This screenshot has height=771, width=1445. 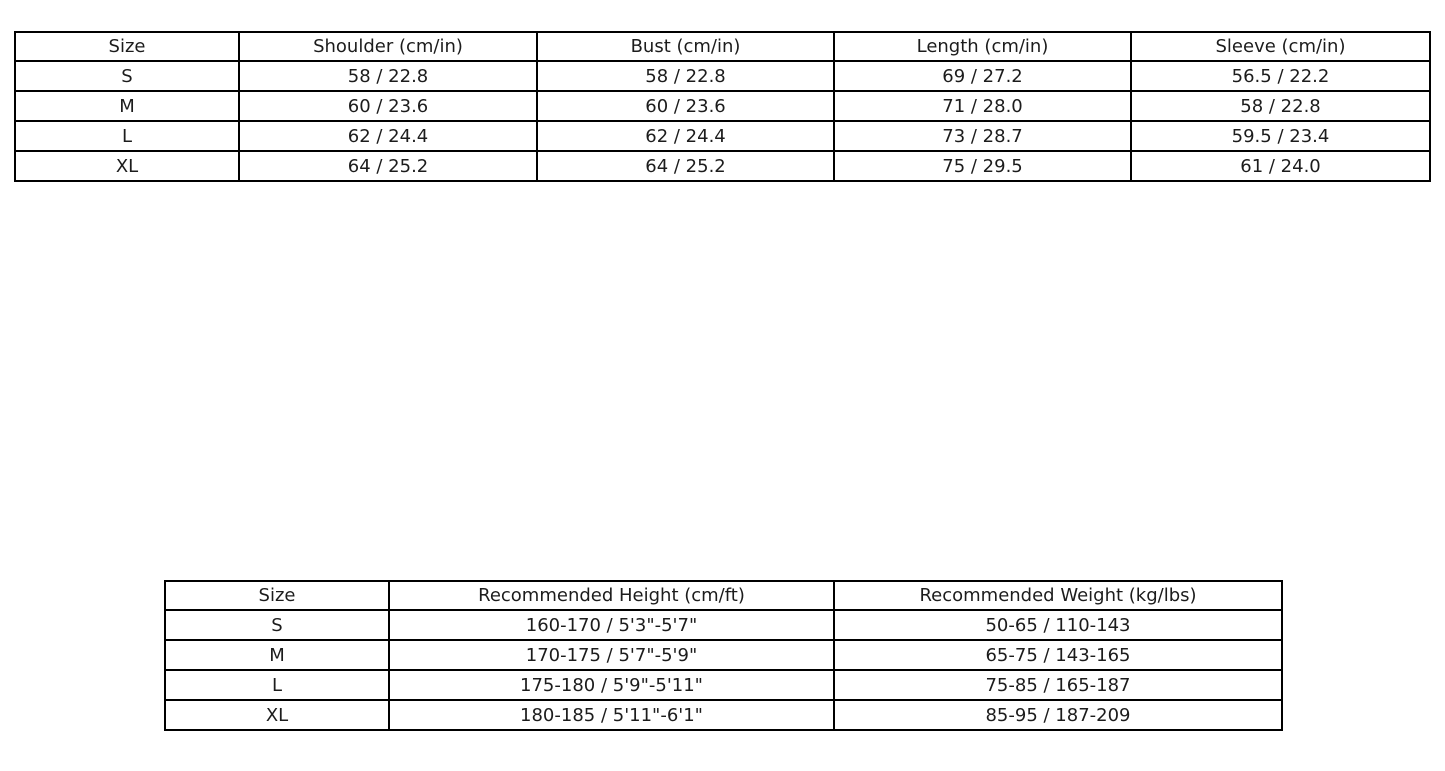 What do you see at coordinates (1280, 76) in the screenshot?
I see `value-cell: 56.5 / 22.2` at bounding box center [1280, 76].